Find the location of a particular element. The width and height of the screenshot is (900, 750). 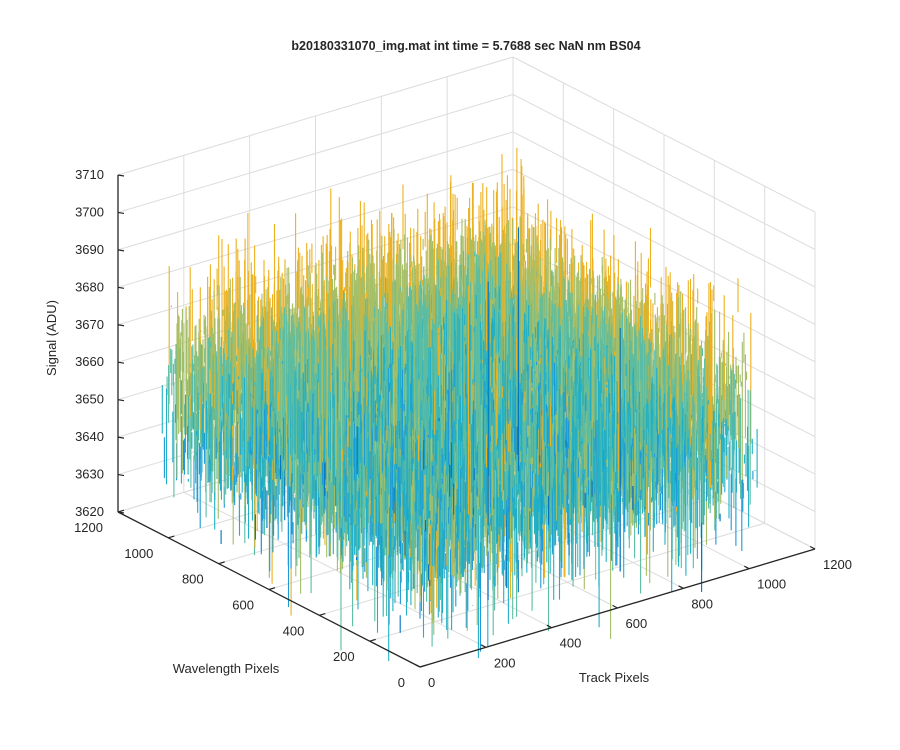

z-tick-label: 3670 is located at coordinates (89, 324).